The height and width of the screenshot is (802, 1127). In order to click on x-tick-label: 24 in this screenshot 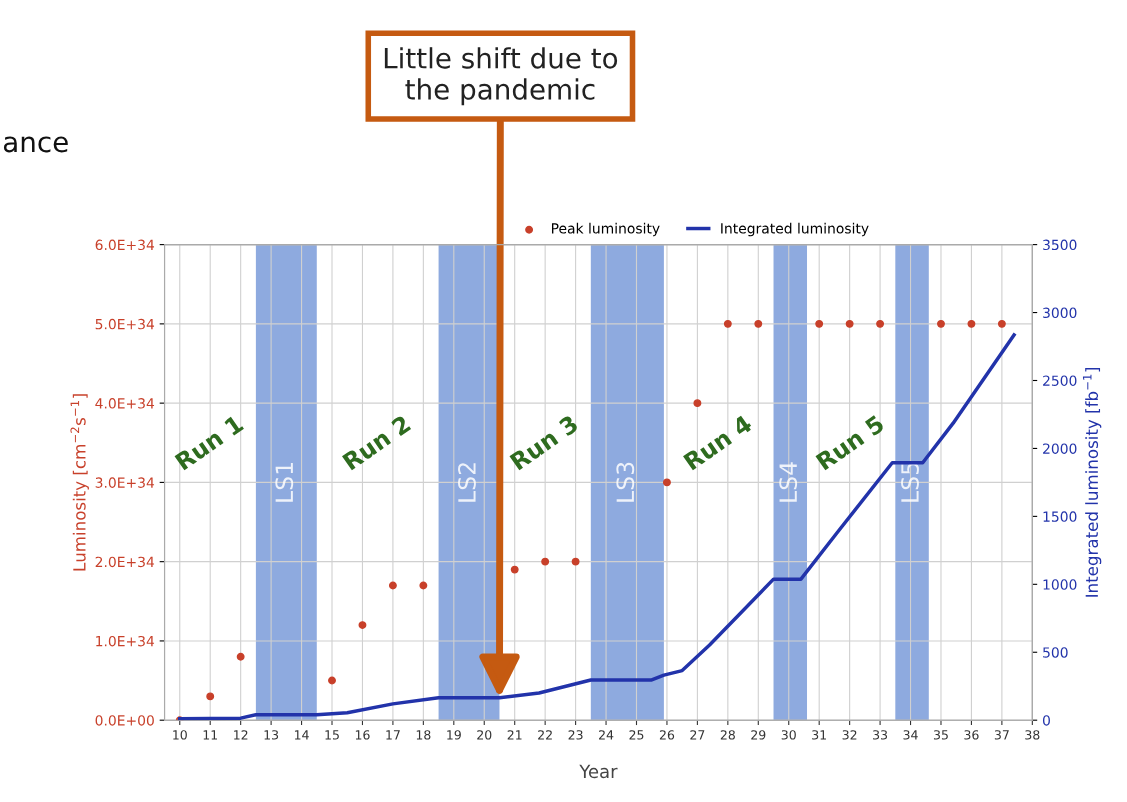, I will do `click(606, 735)`.